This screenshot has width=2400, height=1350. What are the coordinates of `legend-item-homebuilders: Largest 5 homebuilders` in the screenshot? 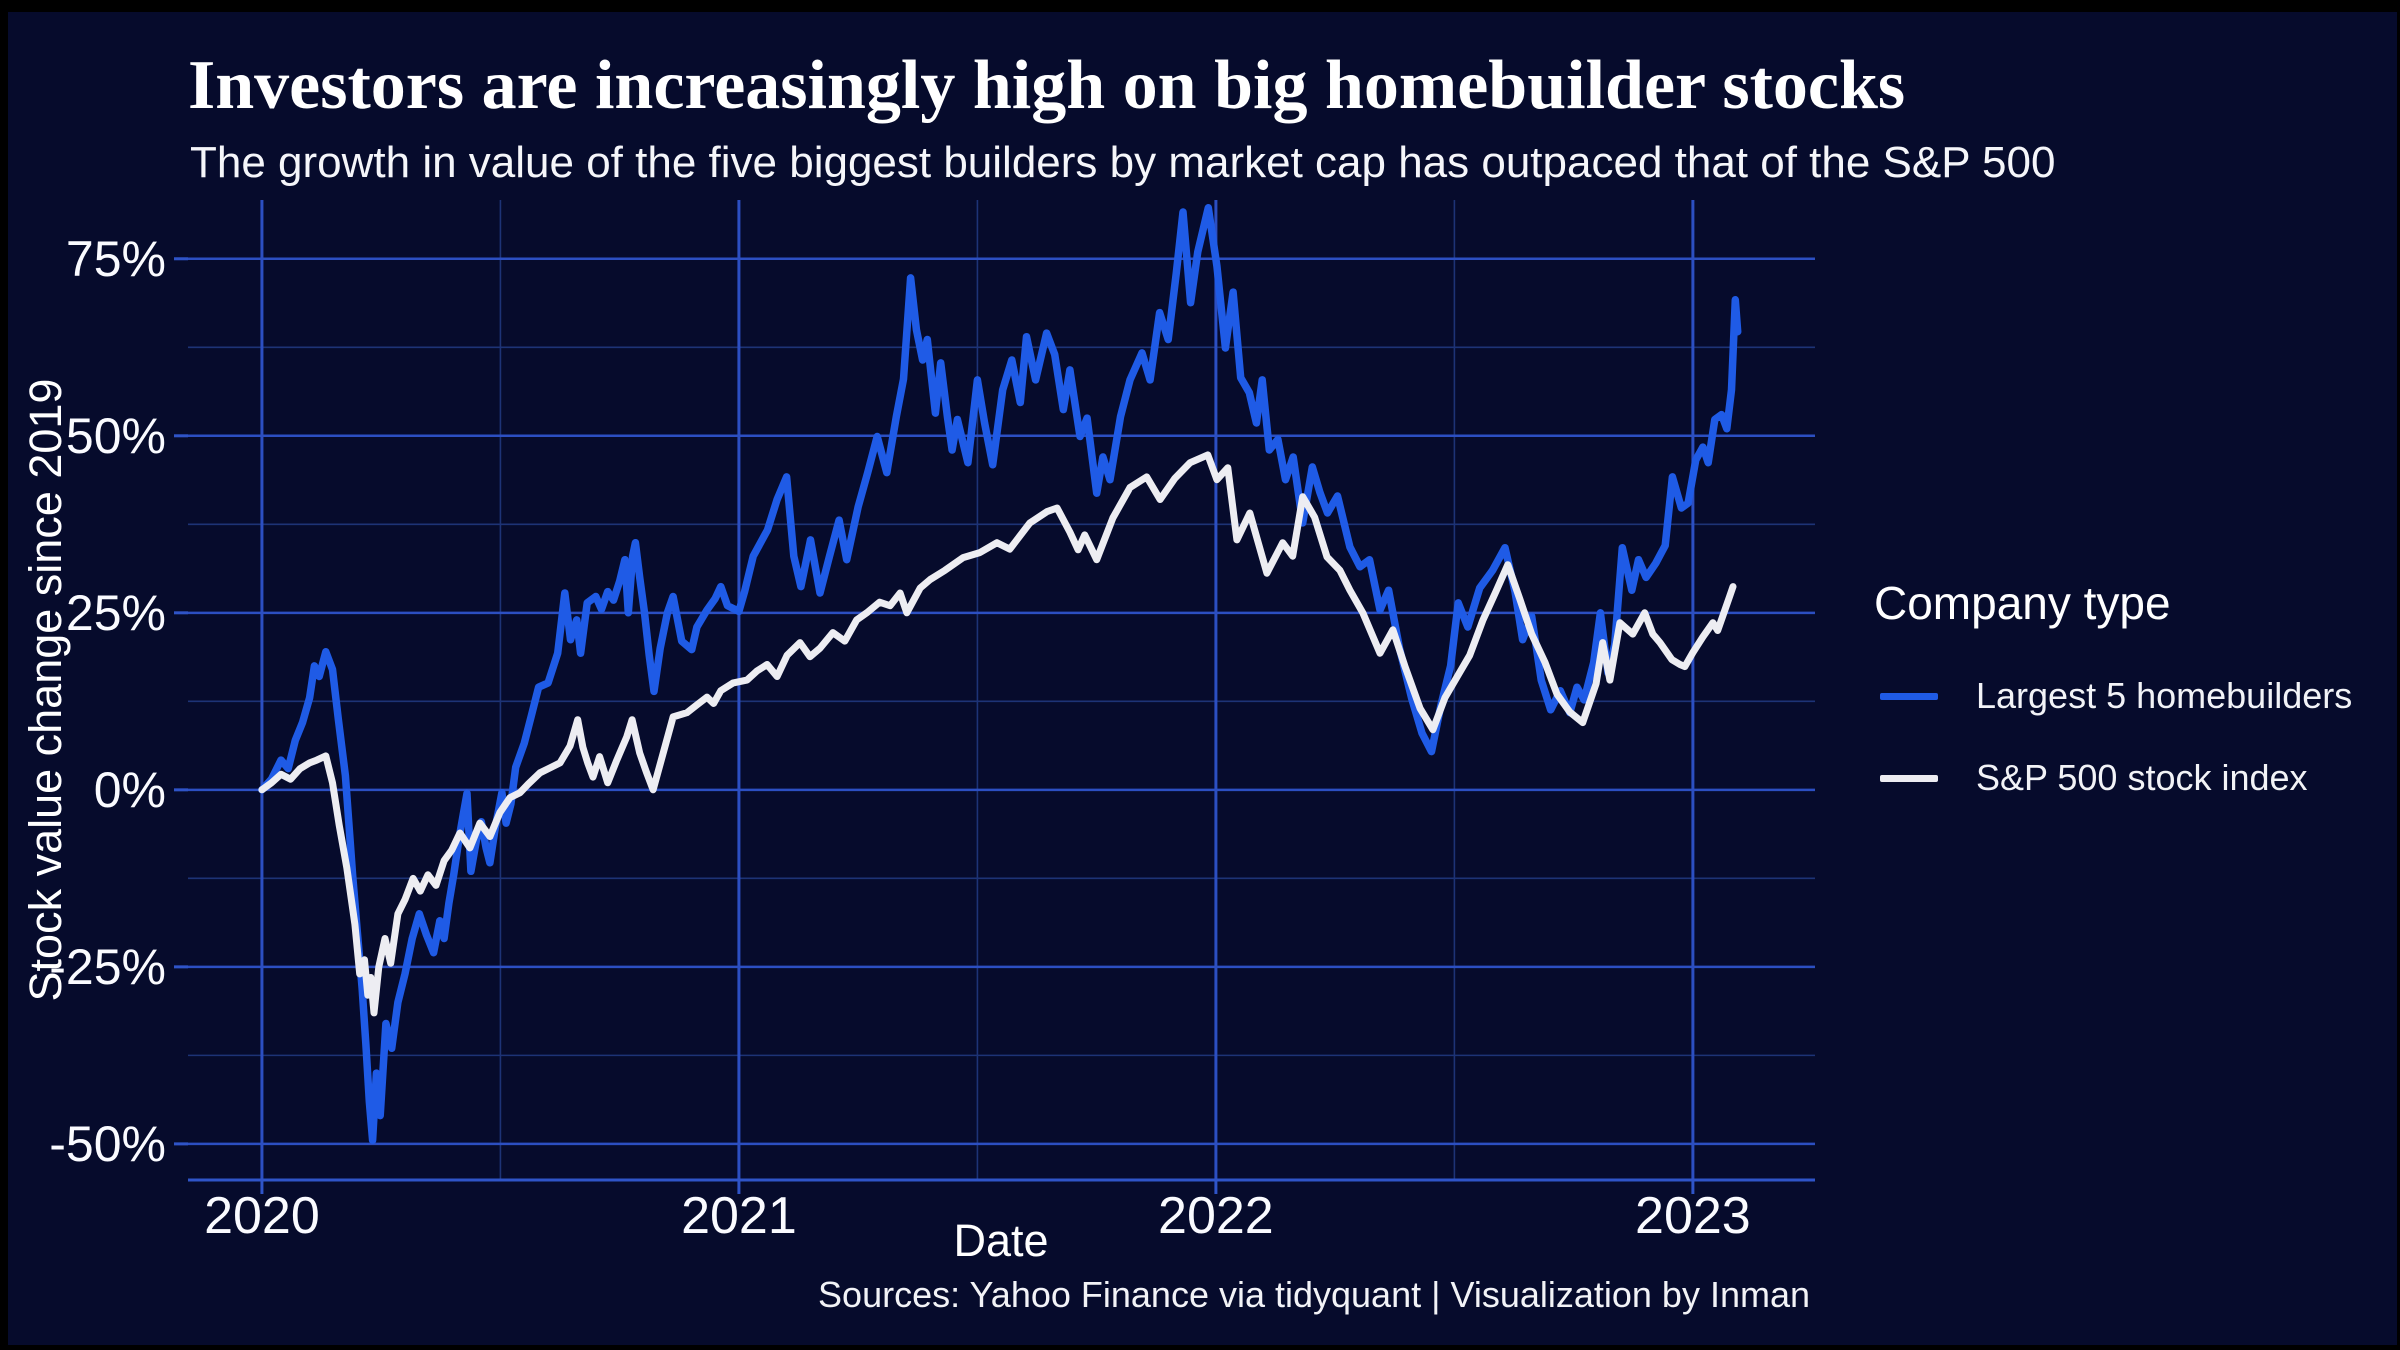 It's located at (2116, 696).